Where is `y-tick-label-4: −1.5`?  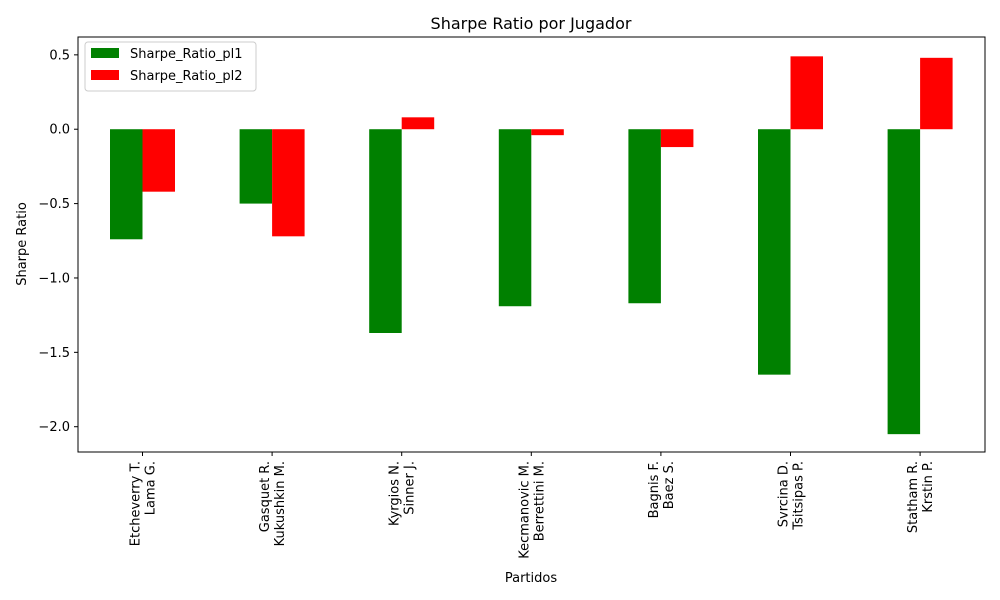
y-tick-label-4: −1.5 is located at coordinates (54, 353).